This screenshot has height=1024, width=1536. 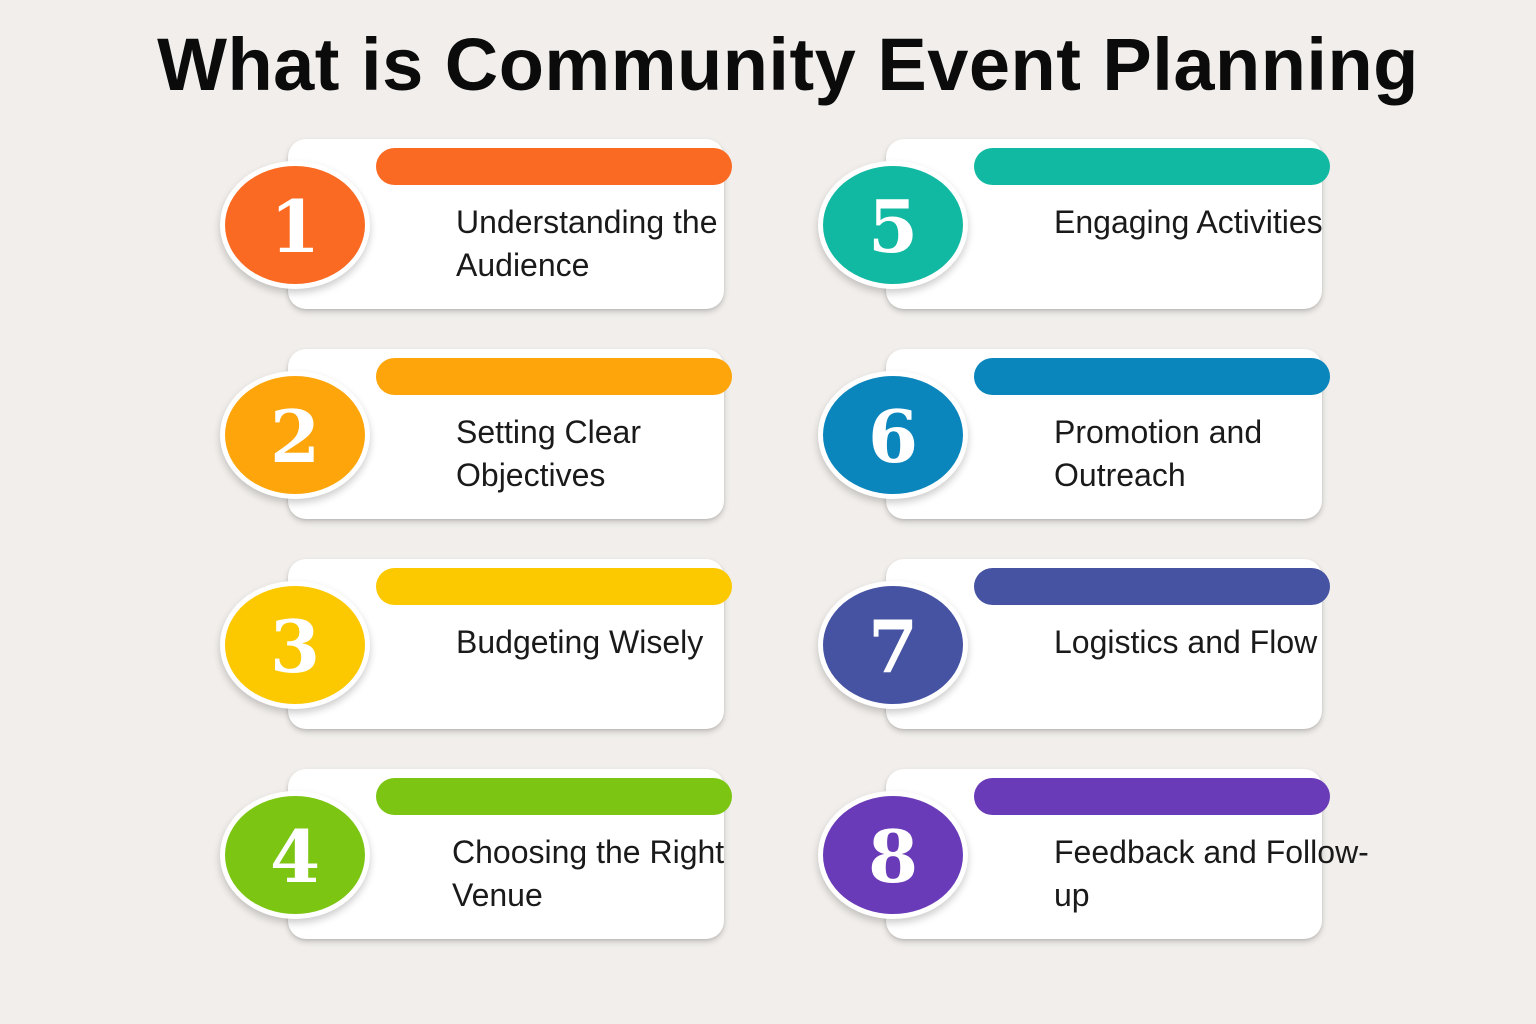 I want to click on step-number-badge: 5, so click(x=893, y=225).